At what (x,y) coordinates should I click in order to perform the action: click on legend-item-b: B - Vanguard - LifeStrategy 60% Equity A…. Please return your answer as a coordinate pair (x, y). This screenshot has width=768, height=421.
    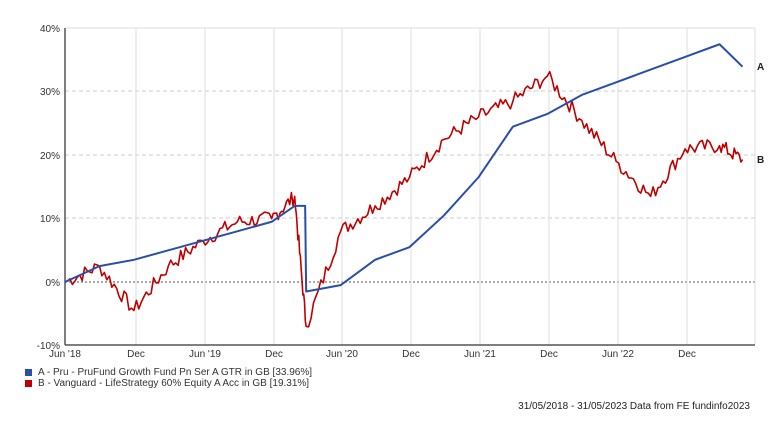
    Looking at the image, I should click on (168, 383).